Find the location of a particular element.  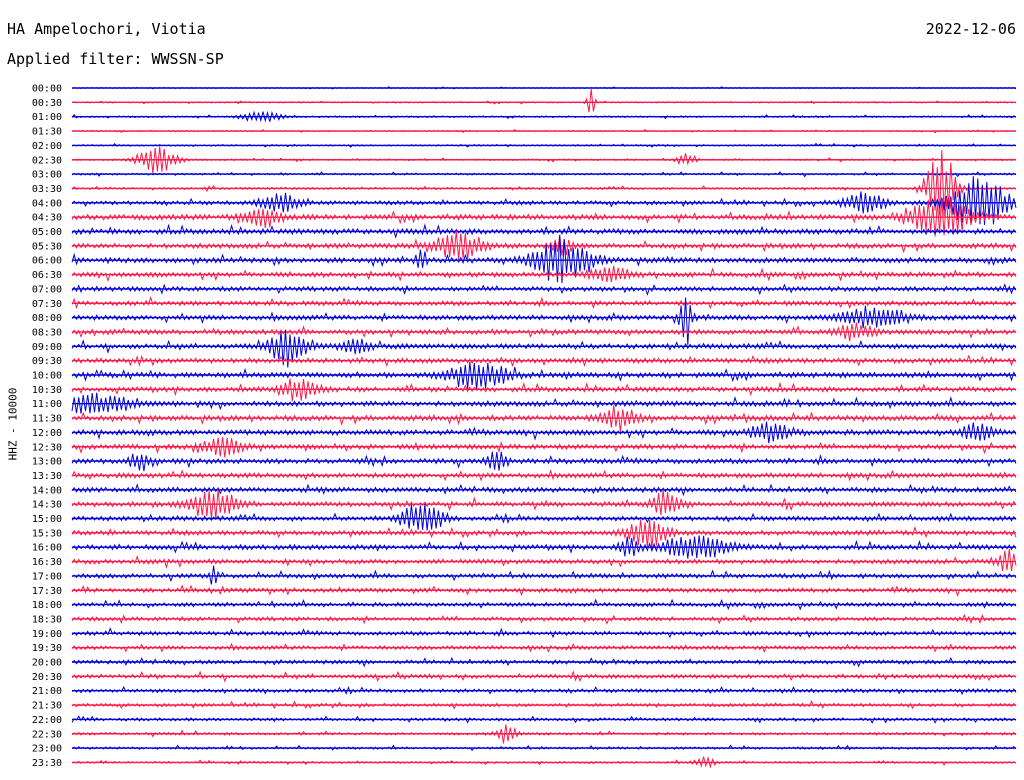

time-tick-label: 13:30 is located at coordinates (47, 476).